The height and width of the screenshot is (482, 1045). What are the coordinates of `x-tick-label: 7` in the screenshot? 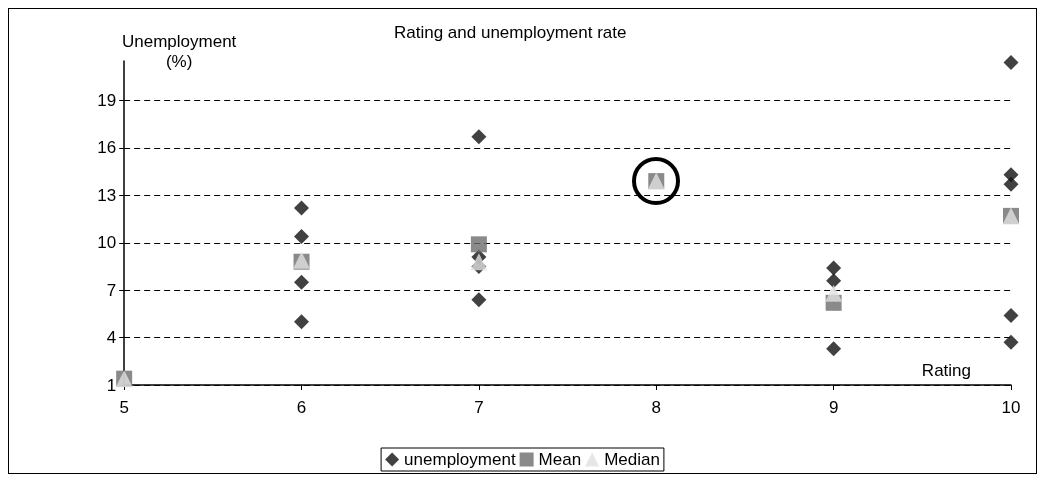 It's located at (479, 407).